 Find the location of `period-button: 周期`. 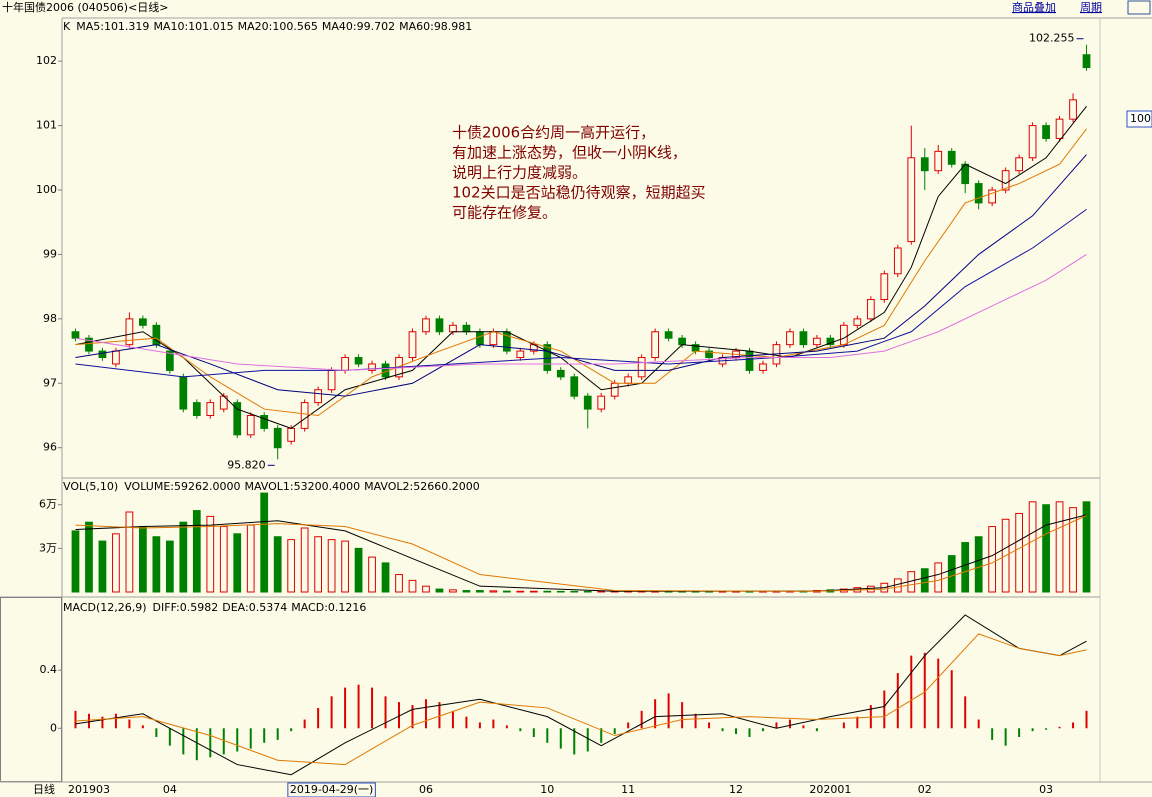

period-button: 周期 is located at coordinates (1091, 7).